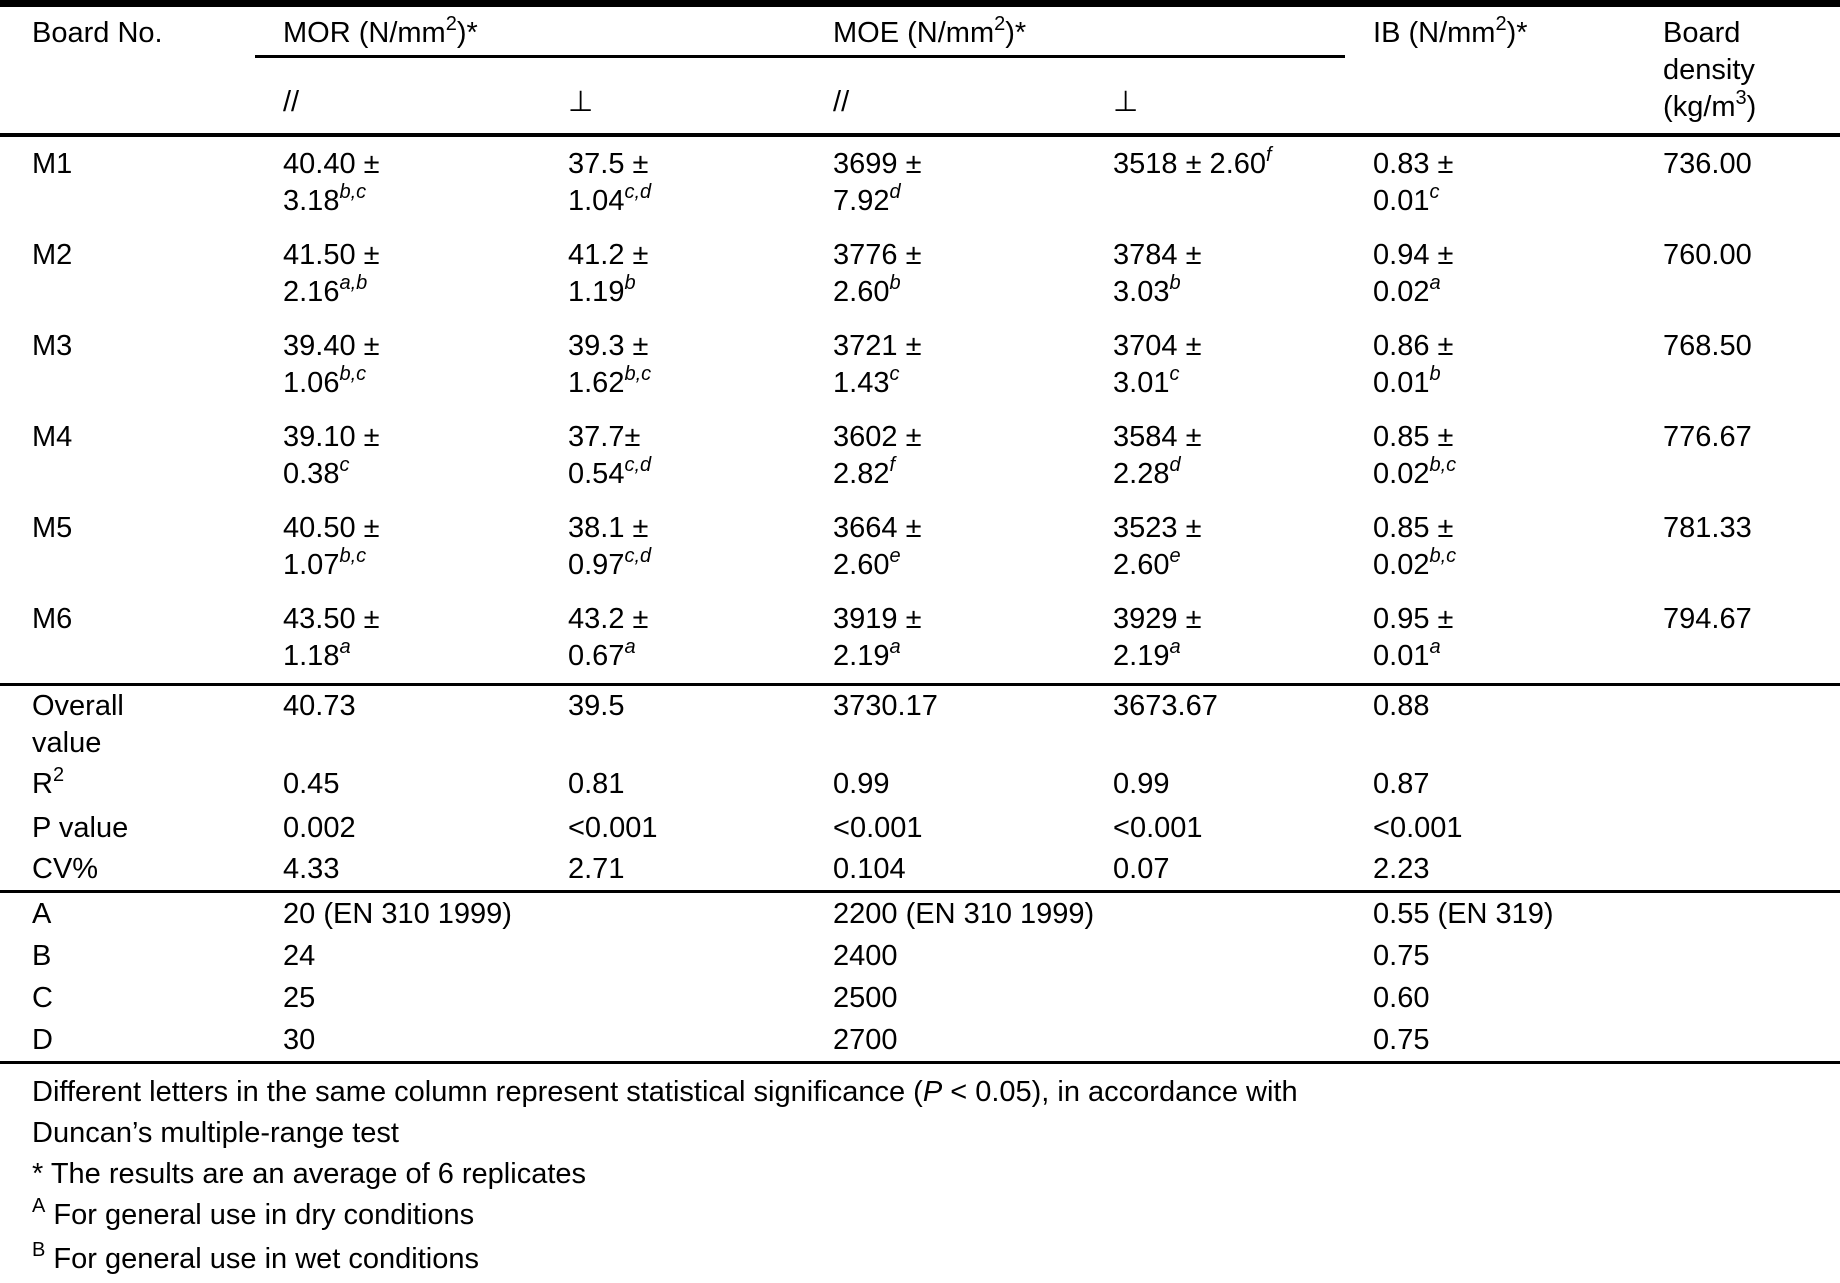 Image resolution: width=1840 pixels, height=1283 pixels. Describe the element at coordinates (1229, 784) in the screenshot. I see `cell-line: 0.99` at that location.